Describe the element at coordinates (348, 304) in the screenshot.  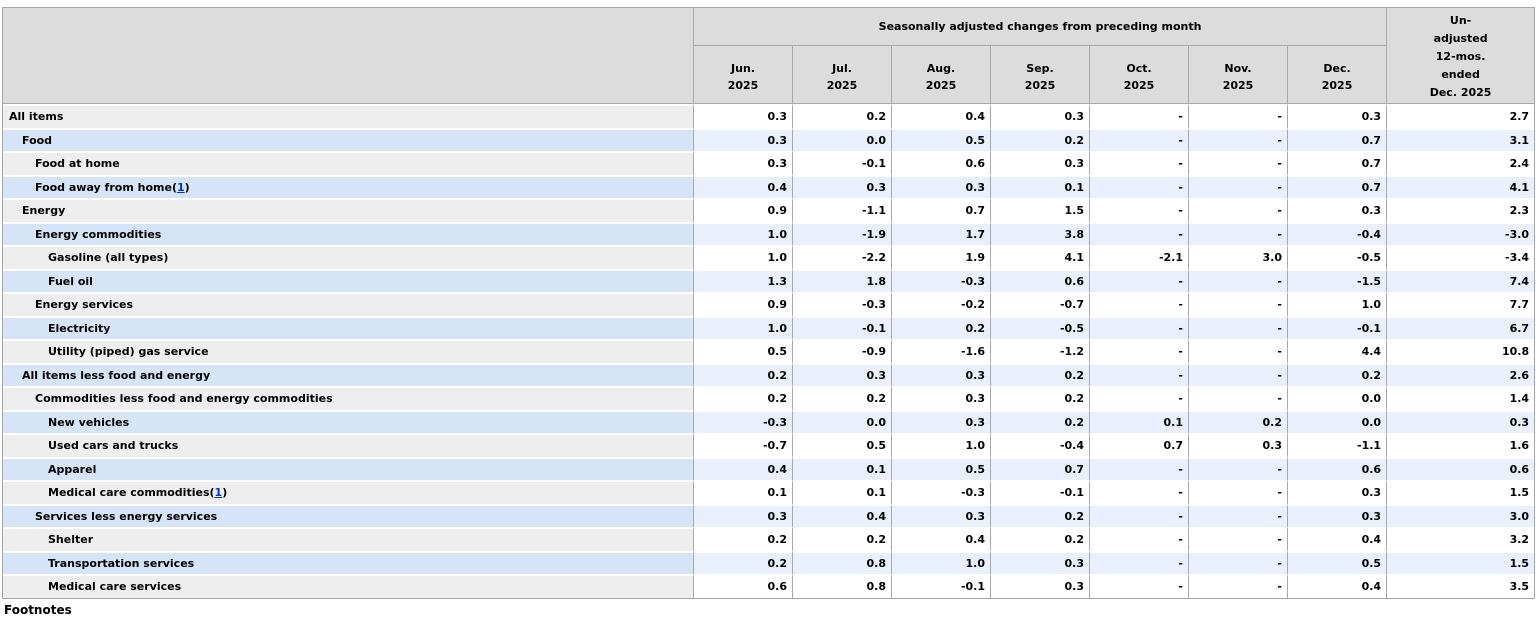
I see `row-label: Energy services` at that location.